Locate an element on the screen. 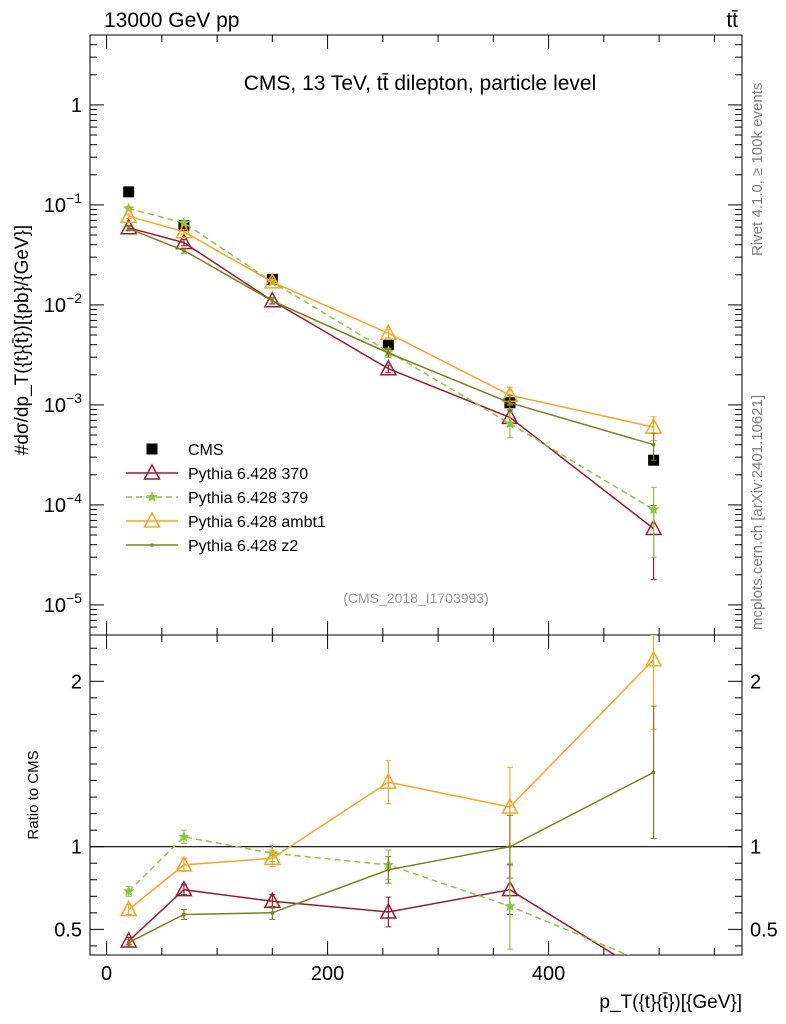  x-tick-label: 200 is located at coordinates (327, 974).